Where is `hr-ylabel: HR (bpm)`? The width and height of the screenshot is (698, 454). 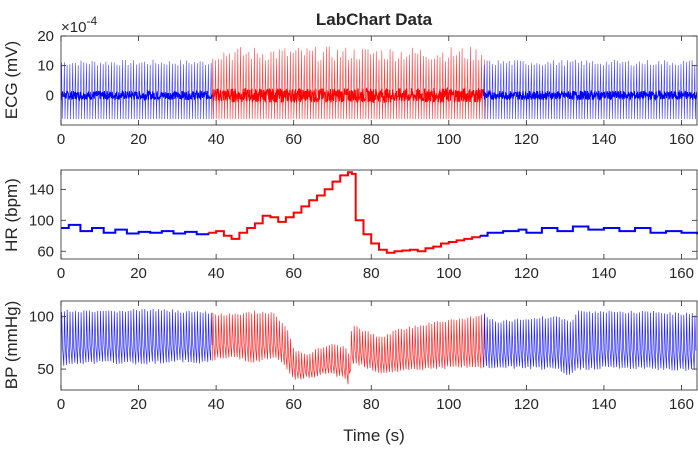
hr-ylabel: HR (bpm) is located at coordinates (11, 215).